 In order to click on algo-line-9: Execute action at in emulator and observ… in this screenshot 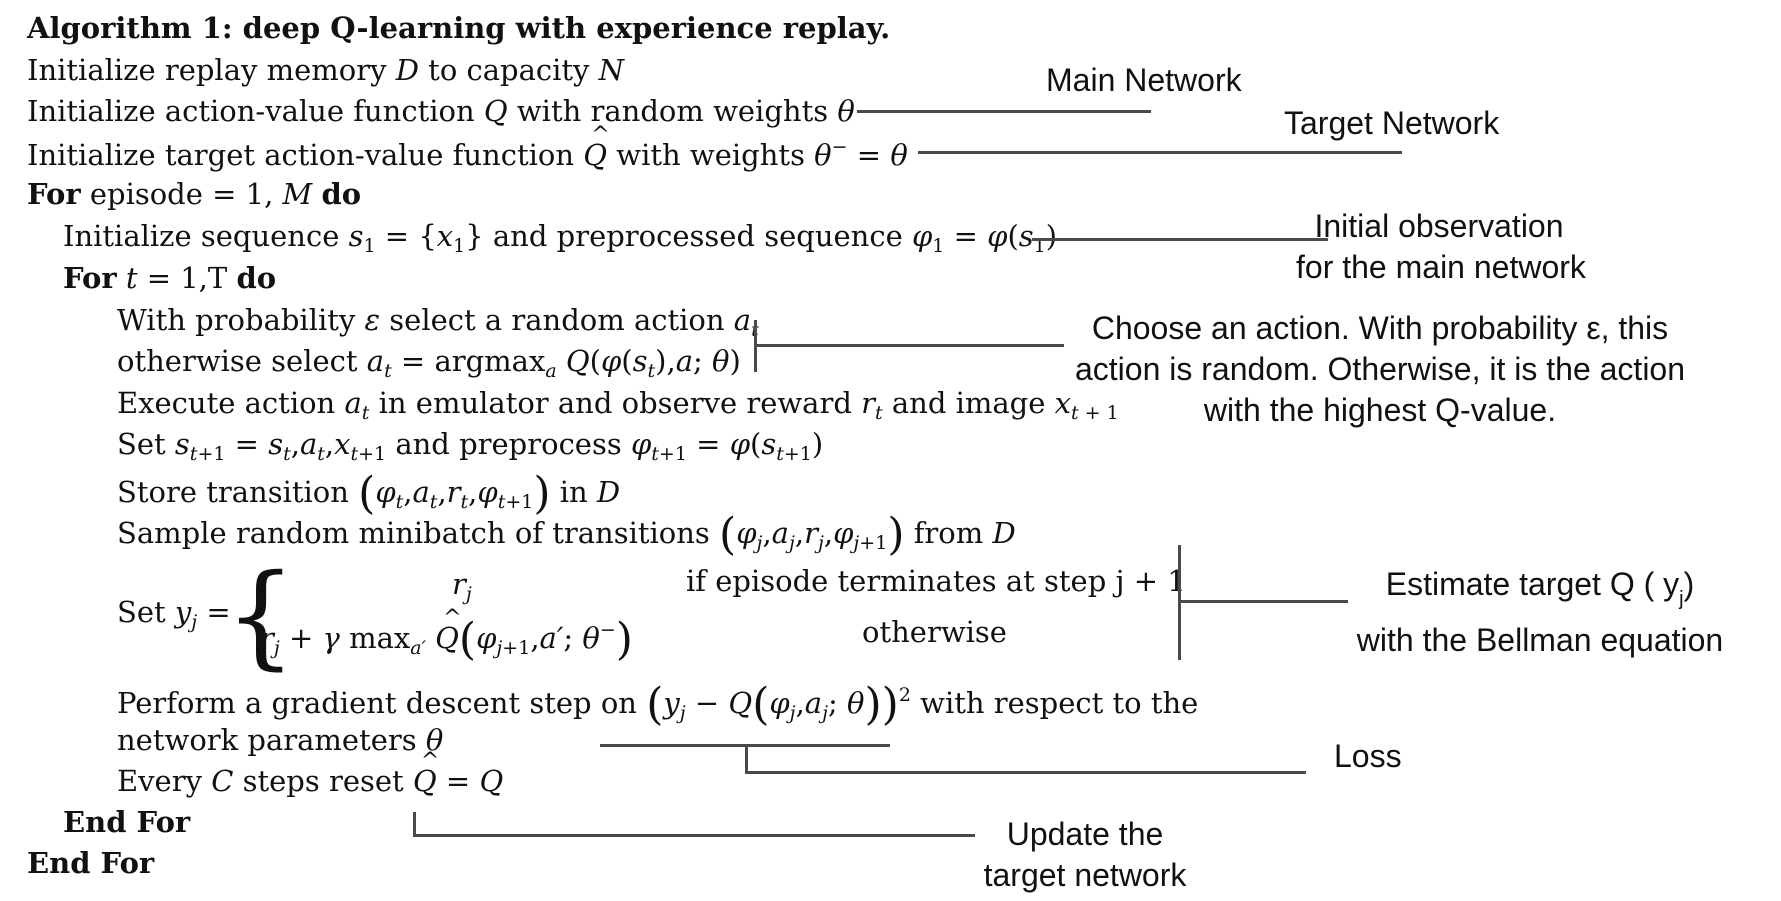, I will do `click(618, 405)`.